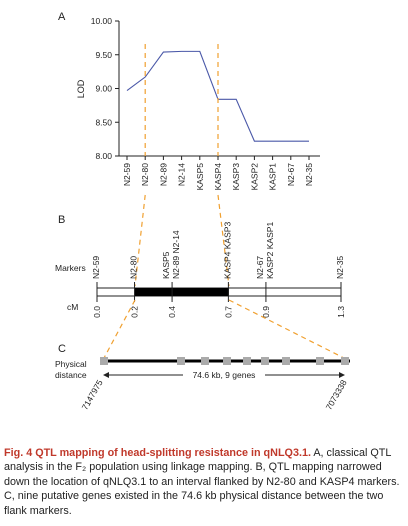  I want to click on span-text-bg, so click(224, 374).